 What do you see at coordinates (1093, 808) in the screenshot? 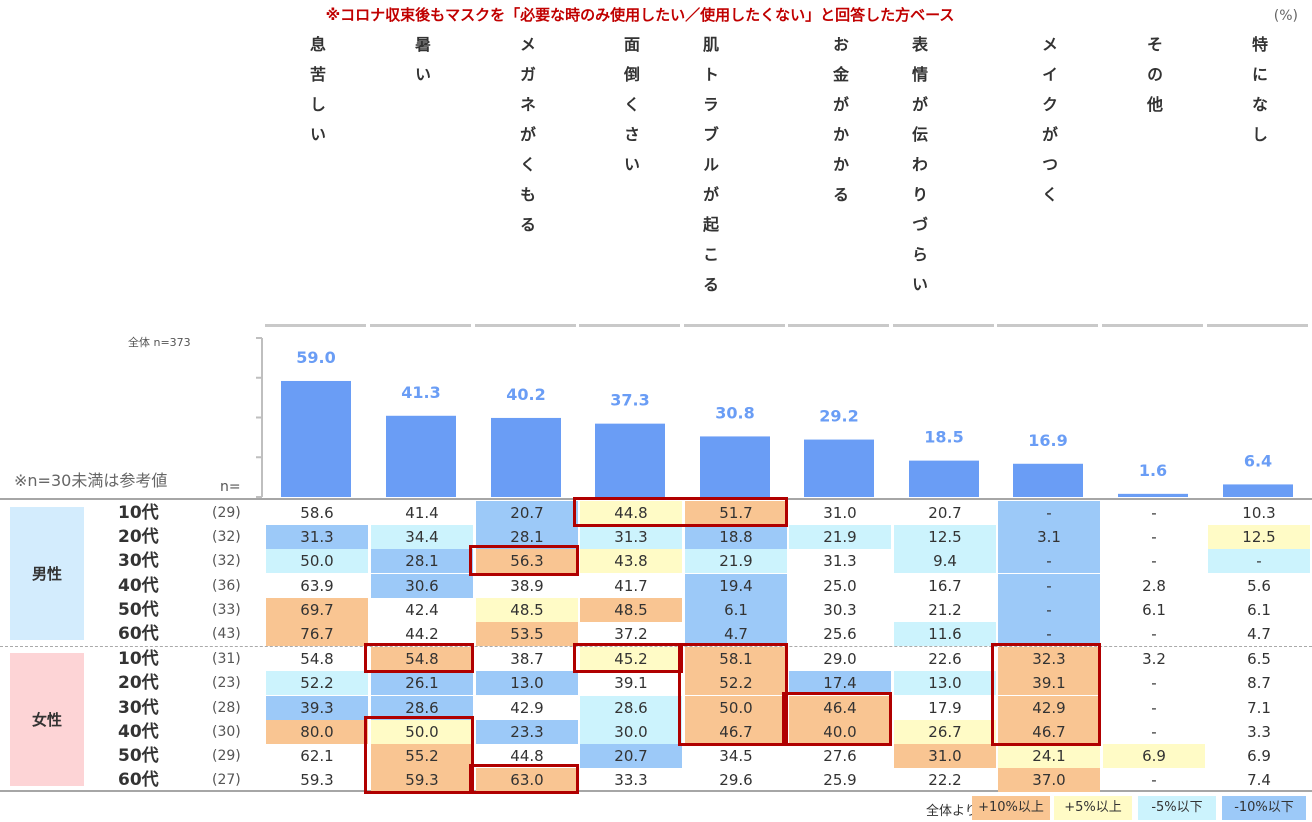
I see `legend-item-up5: +5%以上` at bounding box center [1093, 808].